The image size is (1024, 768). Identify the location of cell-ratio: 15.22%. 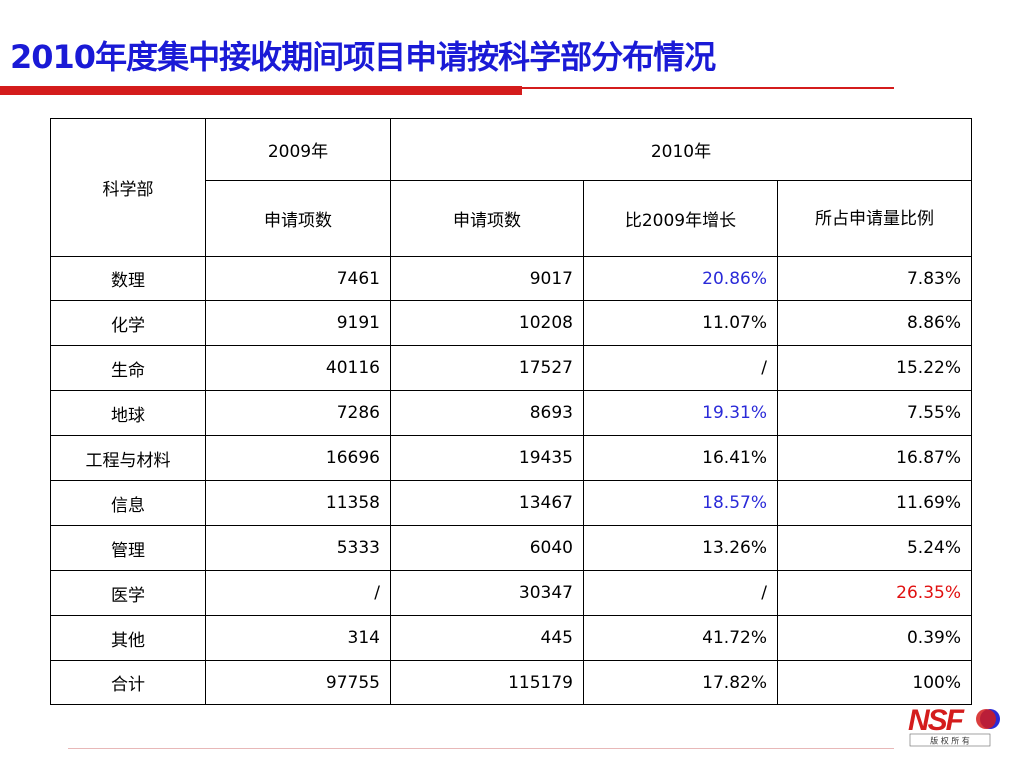
(874, 368).